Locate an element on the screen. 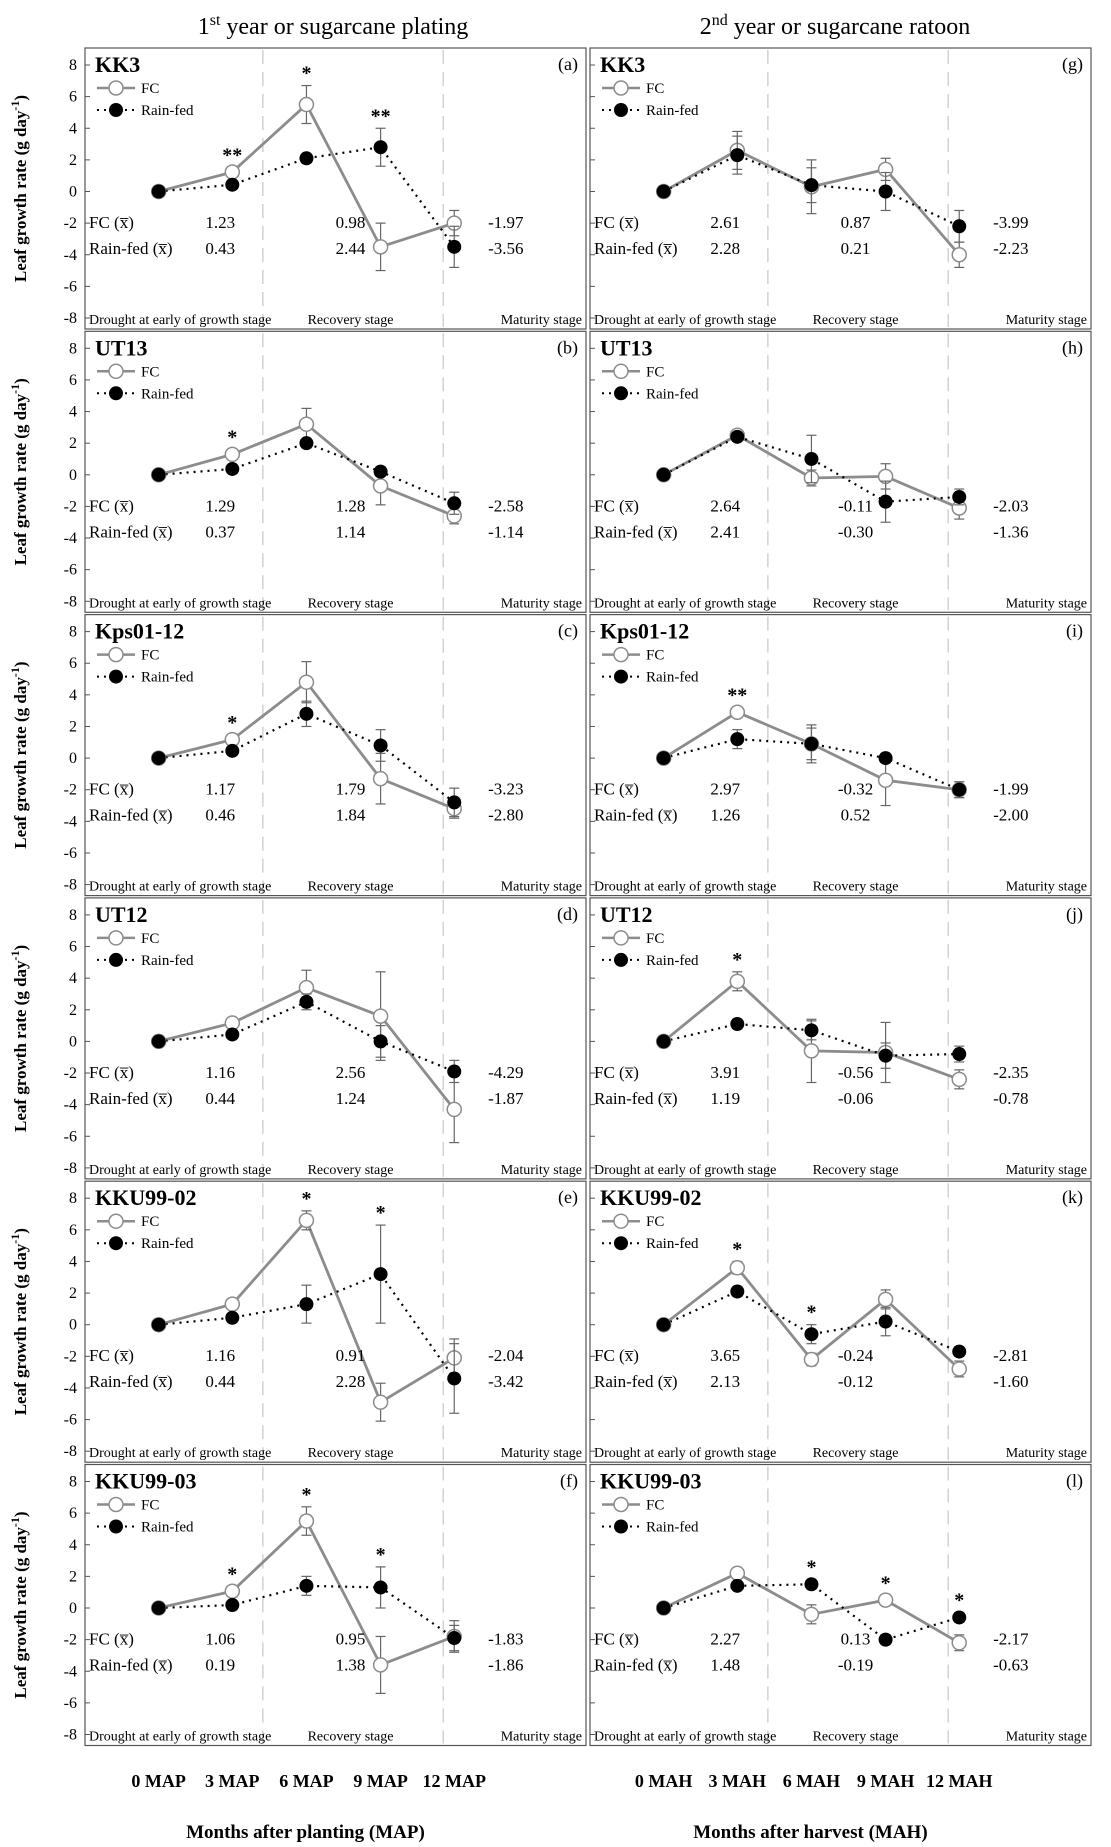  mean-value-rain: 2.28 is located at coordinates (351, 1381).